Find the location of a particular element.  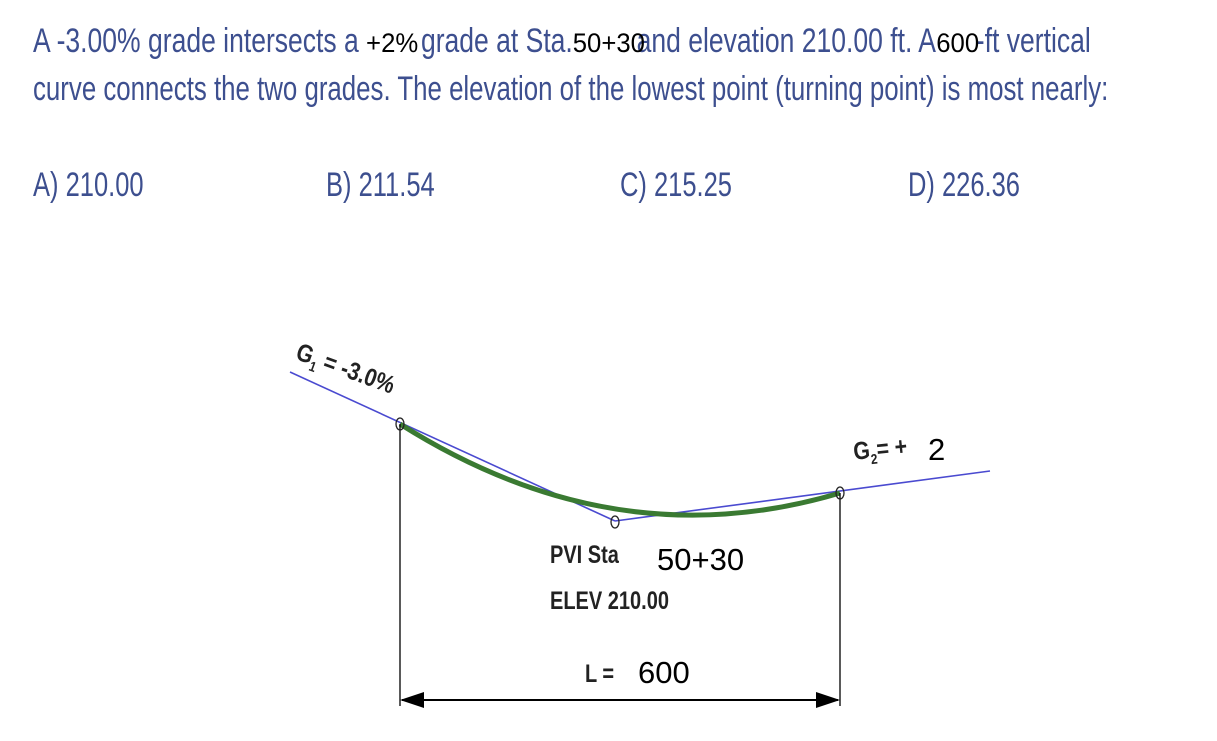

option-c: C) 215.25 is located at coordinates (676, 185).